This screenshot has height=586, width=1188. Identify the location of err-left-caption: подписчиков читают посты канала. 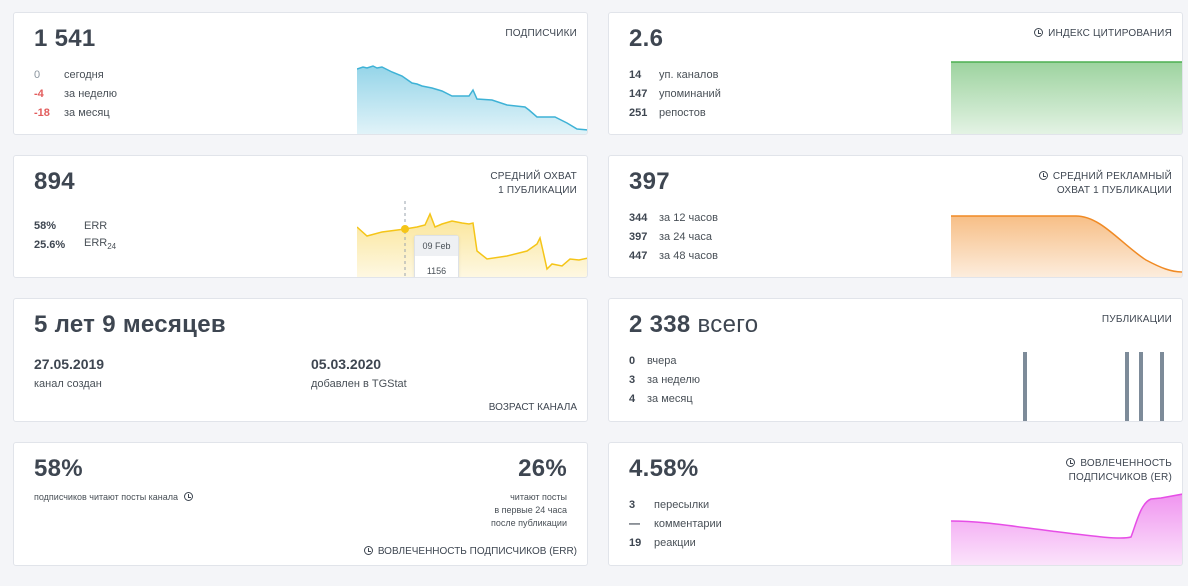
(116, 497).